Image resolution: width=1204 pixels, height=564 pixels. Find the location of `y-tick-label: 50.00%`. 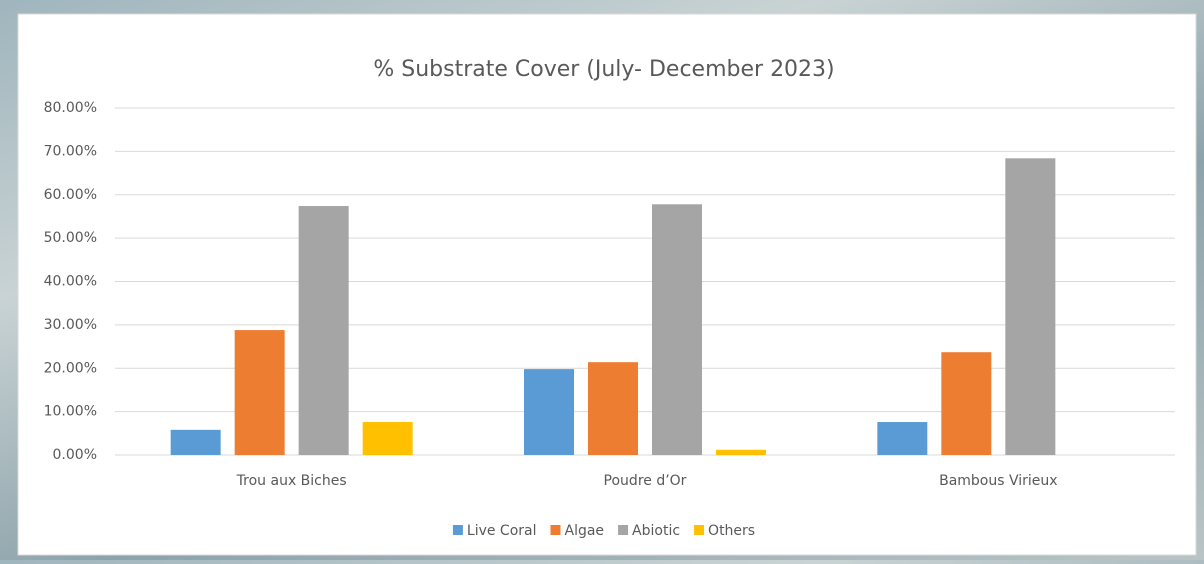

y-tick-label: 50.00% is located at coordinates (70, 238).